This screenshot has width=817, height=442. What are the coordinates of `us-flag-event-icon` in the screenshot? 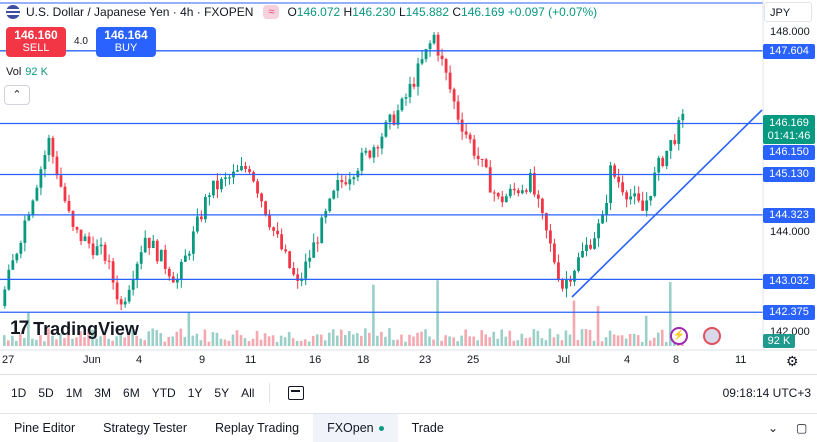 It's located at (712, 336).